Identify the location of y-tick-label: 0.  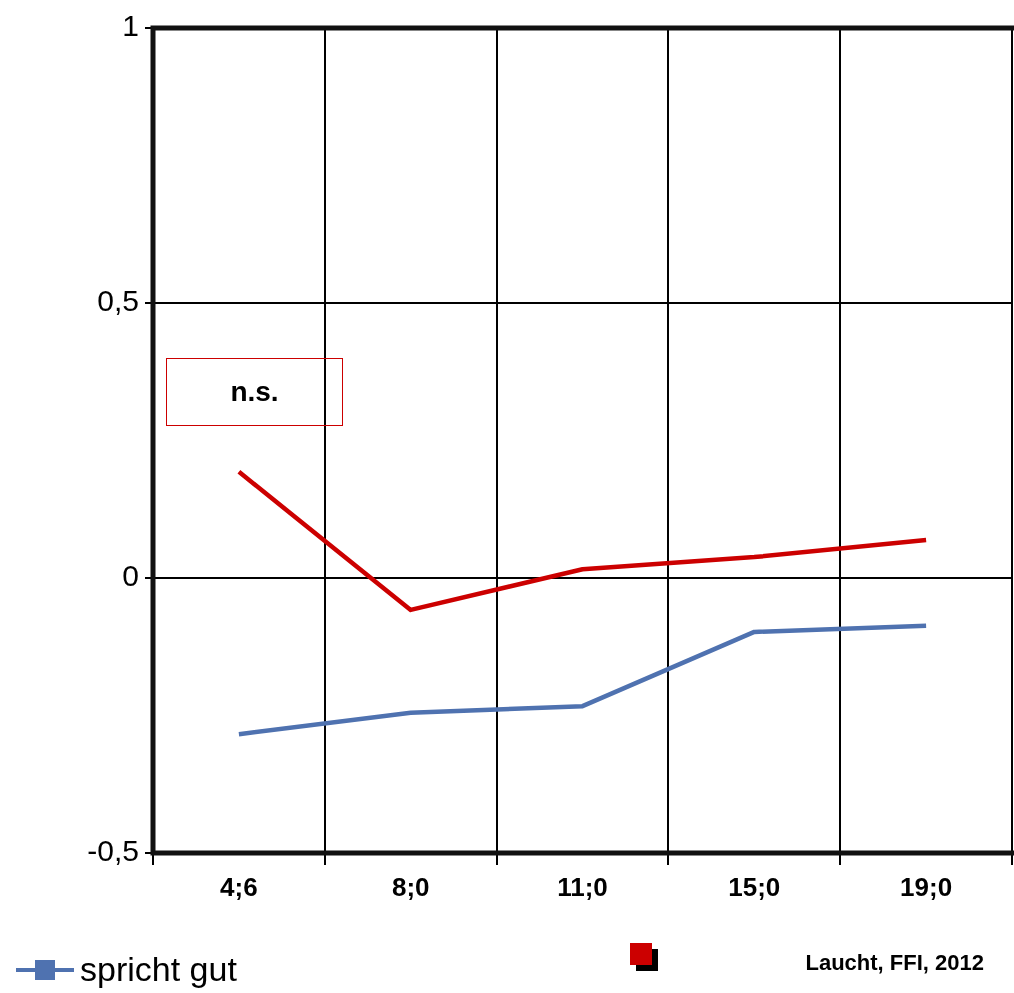
(130, 576).